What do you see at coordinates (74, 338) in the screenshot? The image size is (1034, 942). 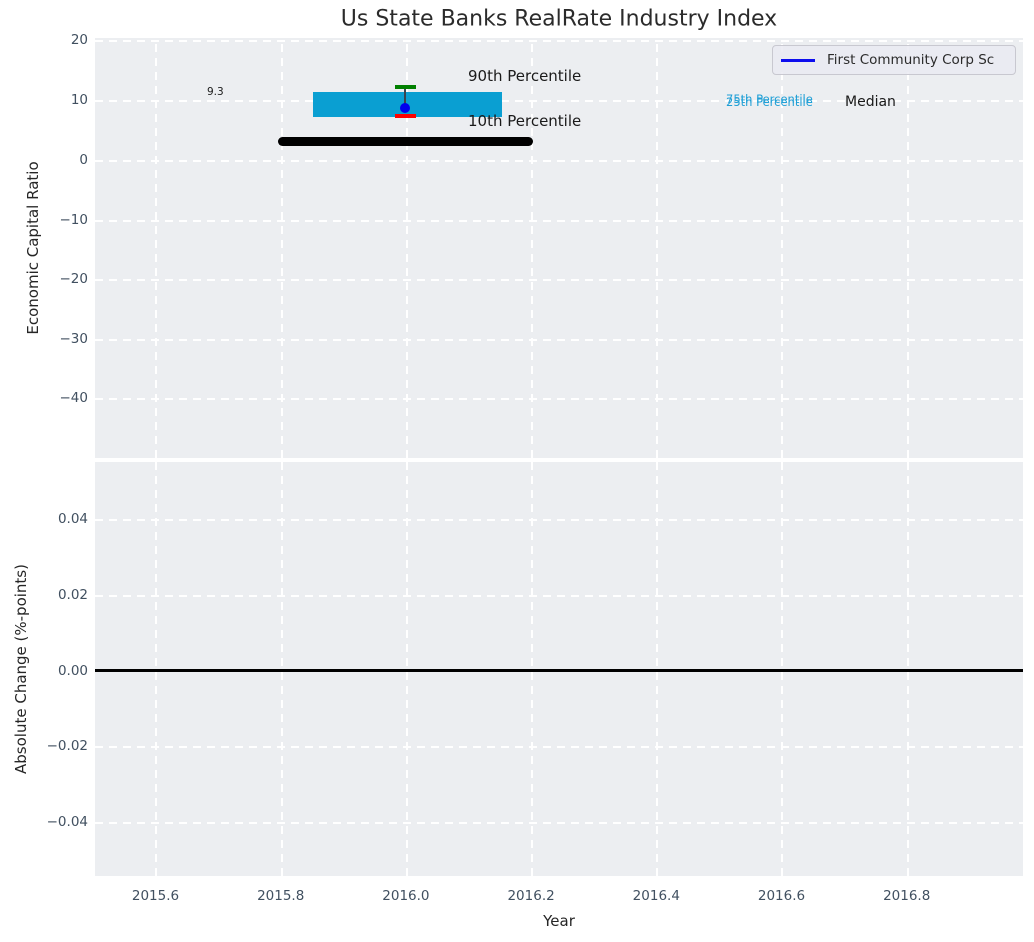 I see `ytick-top: −30` at bounding box center [74, 338].